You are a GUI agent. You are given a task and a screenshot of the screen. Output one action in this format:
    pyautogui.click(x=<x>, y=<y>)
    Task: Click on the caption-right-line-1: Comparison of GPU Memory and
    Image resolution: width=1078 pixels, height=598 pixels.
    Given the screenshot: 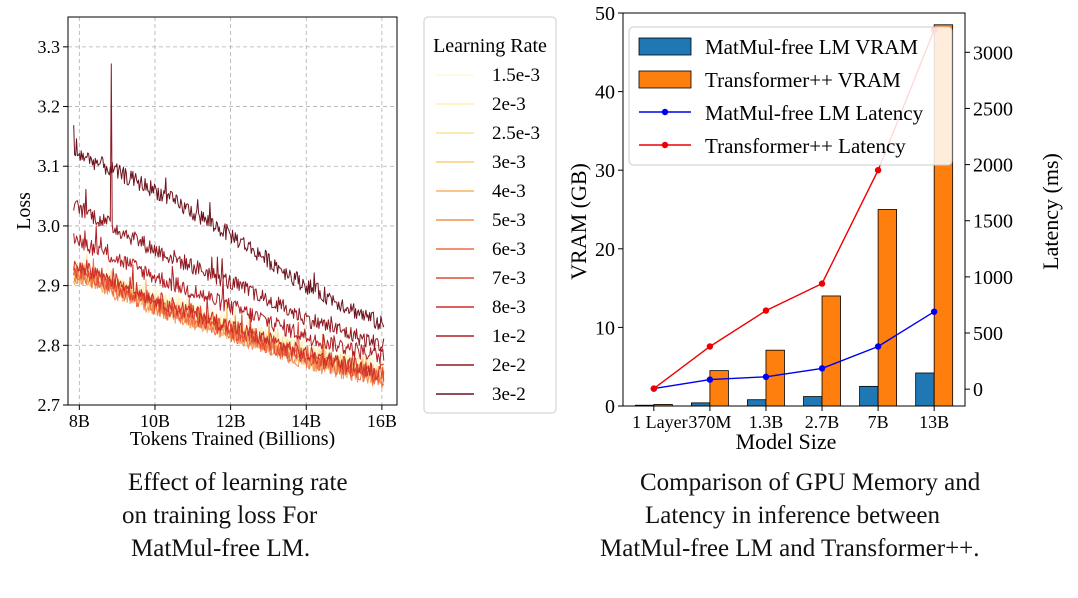 What is the action you would take?
    pyautogui.click(x=810, y=482)
    